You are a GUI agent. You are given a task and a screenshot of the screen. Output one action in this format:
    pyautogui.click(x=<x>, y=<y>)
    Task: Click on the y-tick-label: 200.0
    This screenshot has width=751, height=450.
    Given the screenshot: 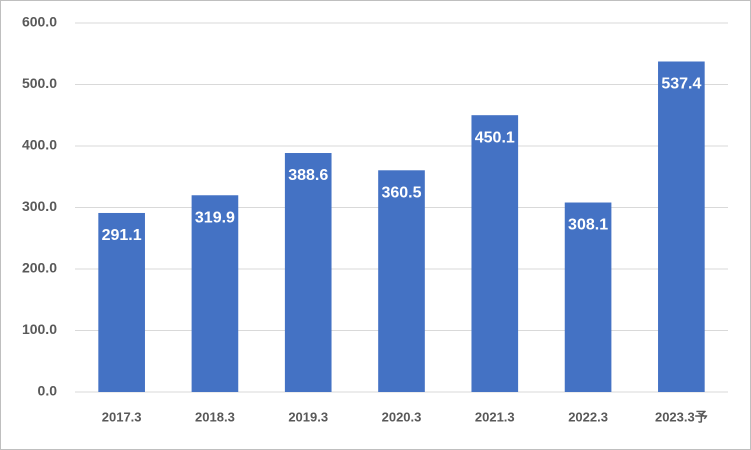 What is the action you would take?
    pyautogui.click(x=39, y=268)
    